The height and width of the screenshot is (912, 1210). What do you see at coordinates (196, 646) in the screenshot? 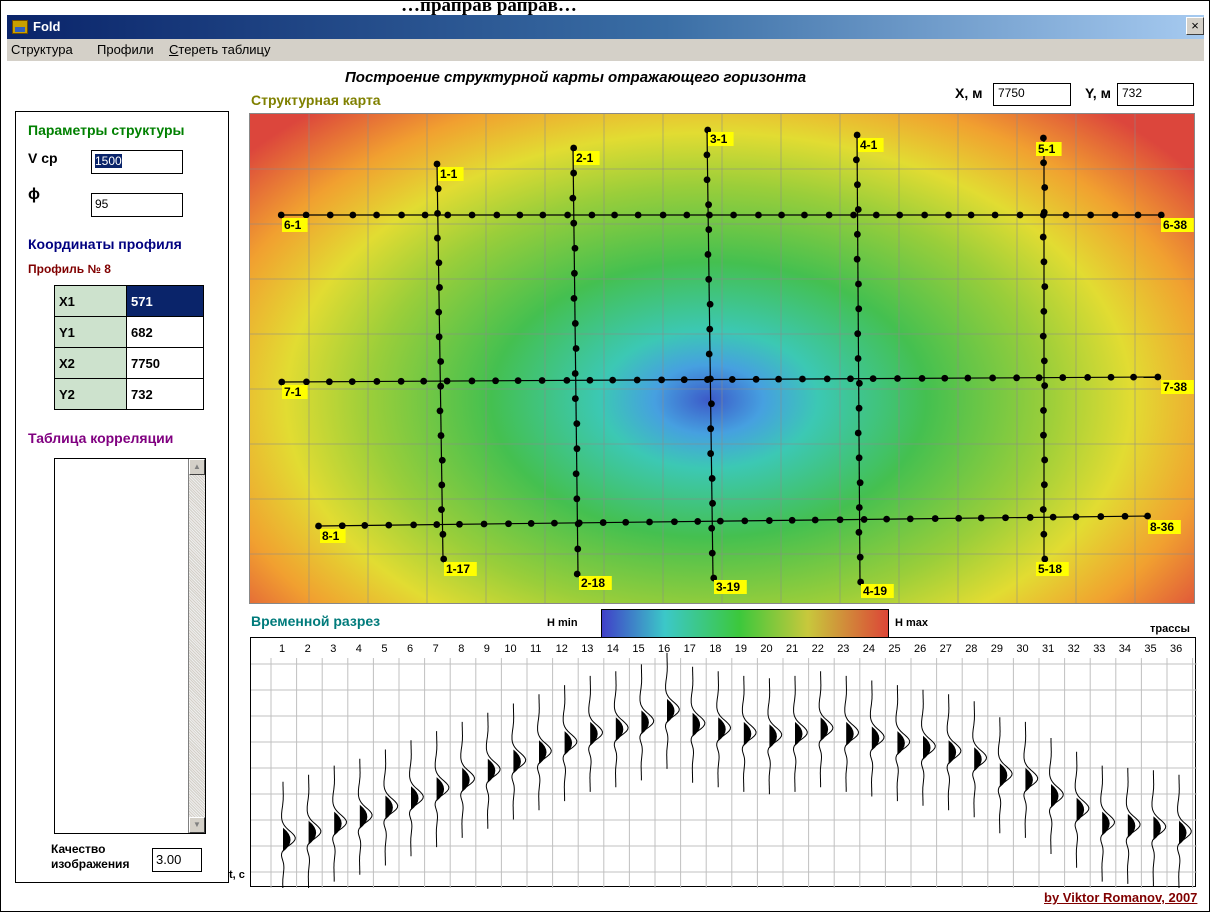
I see `correlation-scrollbar: ▲ ▼` at bounding box center [196, 646].